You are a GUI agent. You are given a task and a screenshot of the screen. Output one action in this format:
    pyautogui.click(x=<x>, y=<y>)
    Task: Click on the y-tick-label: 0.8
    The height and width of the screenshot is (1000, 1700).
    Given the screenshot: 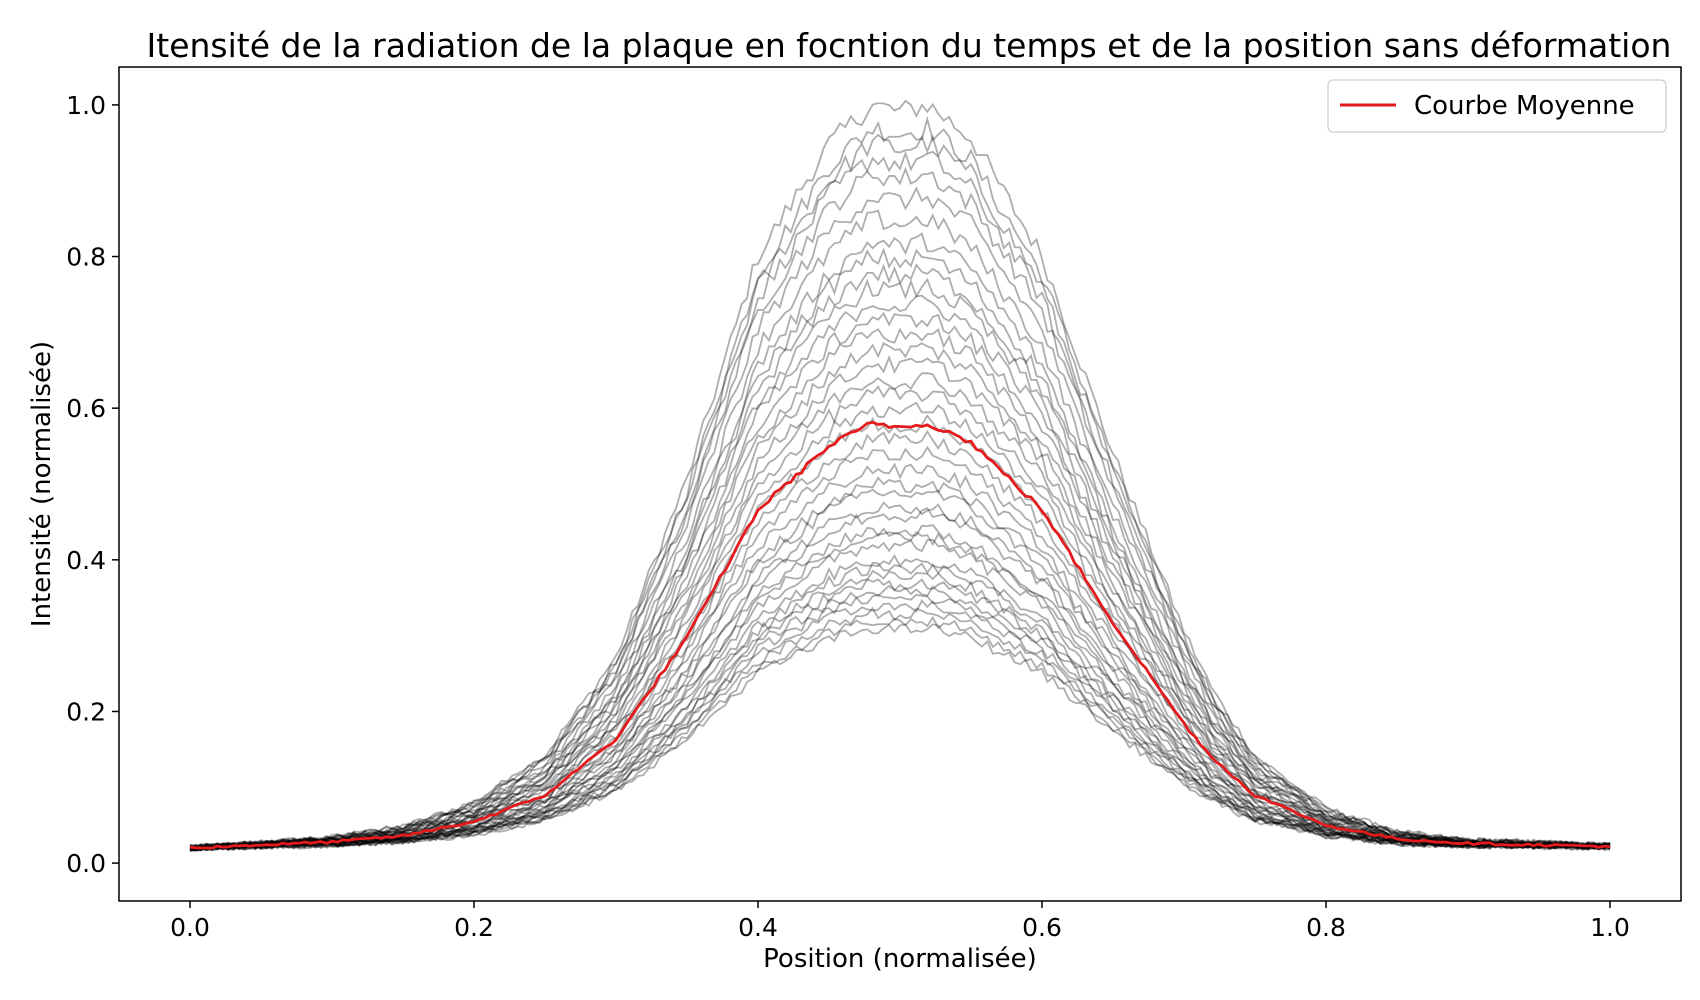 What is the action you would take?
    pyautogui.click(x=86, y=257)
    